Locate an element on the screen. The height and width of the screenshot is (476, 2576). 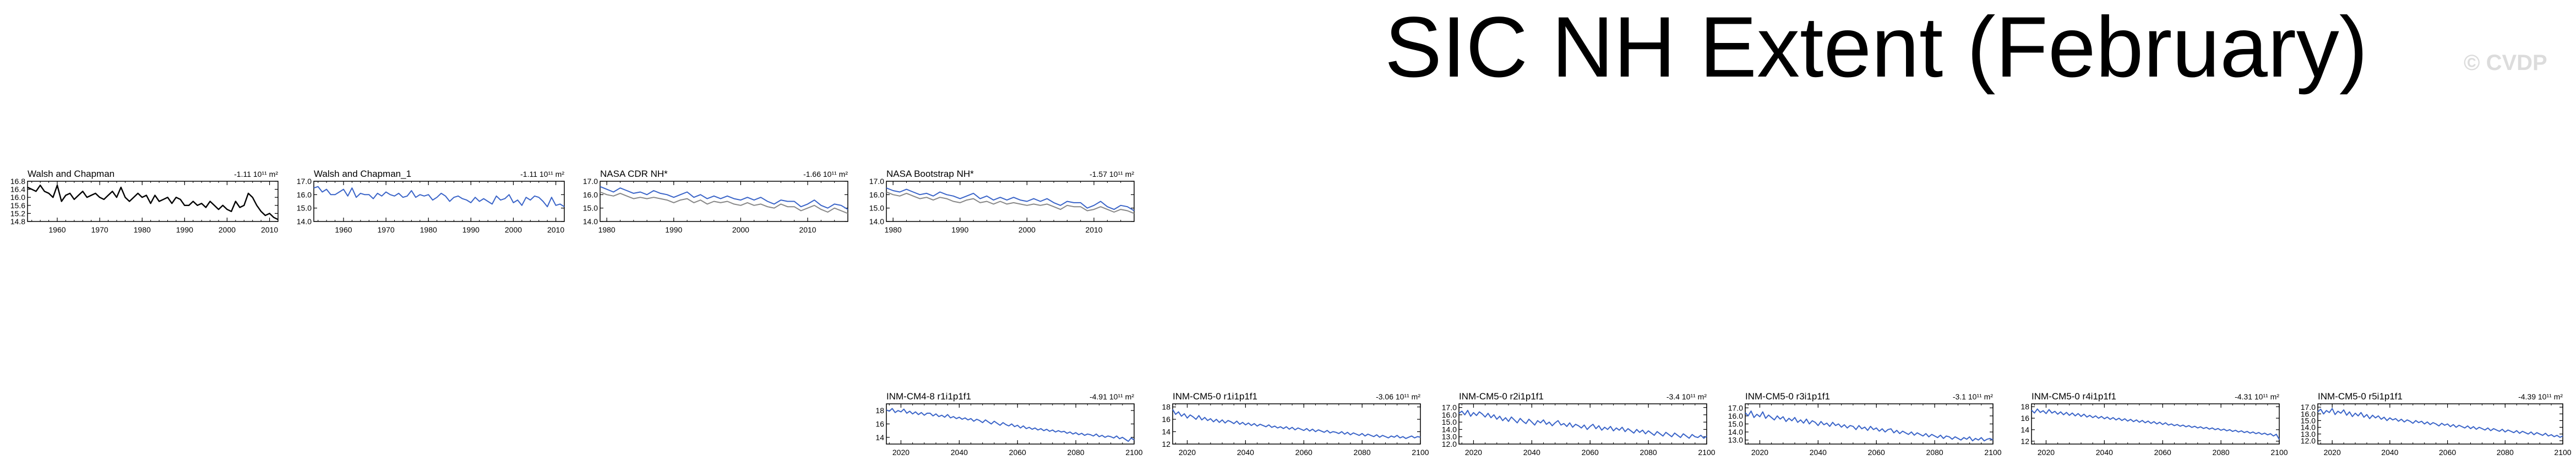
panel-title: INM-CM5-0 r5i1p1f1 is located at coordinates (2360, 396).